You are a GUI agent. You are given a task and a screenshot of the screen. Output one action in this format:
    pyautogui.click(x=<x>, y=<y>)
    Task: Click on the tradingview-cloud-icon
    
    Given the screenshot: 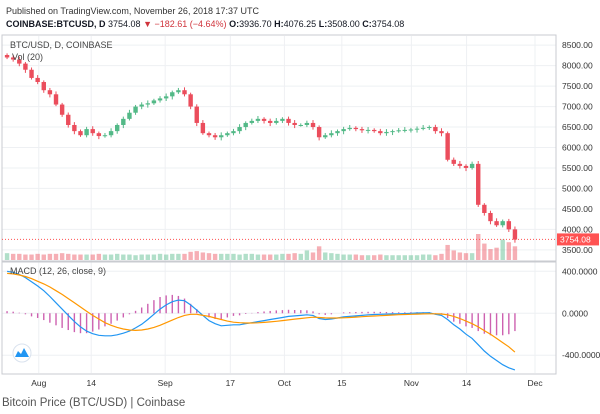 What is the action you would take?
    pyautogui.click(x=22, y=353)
    